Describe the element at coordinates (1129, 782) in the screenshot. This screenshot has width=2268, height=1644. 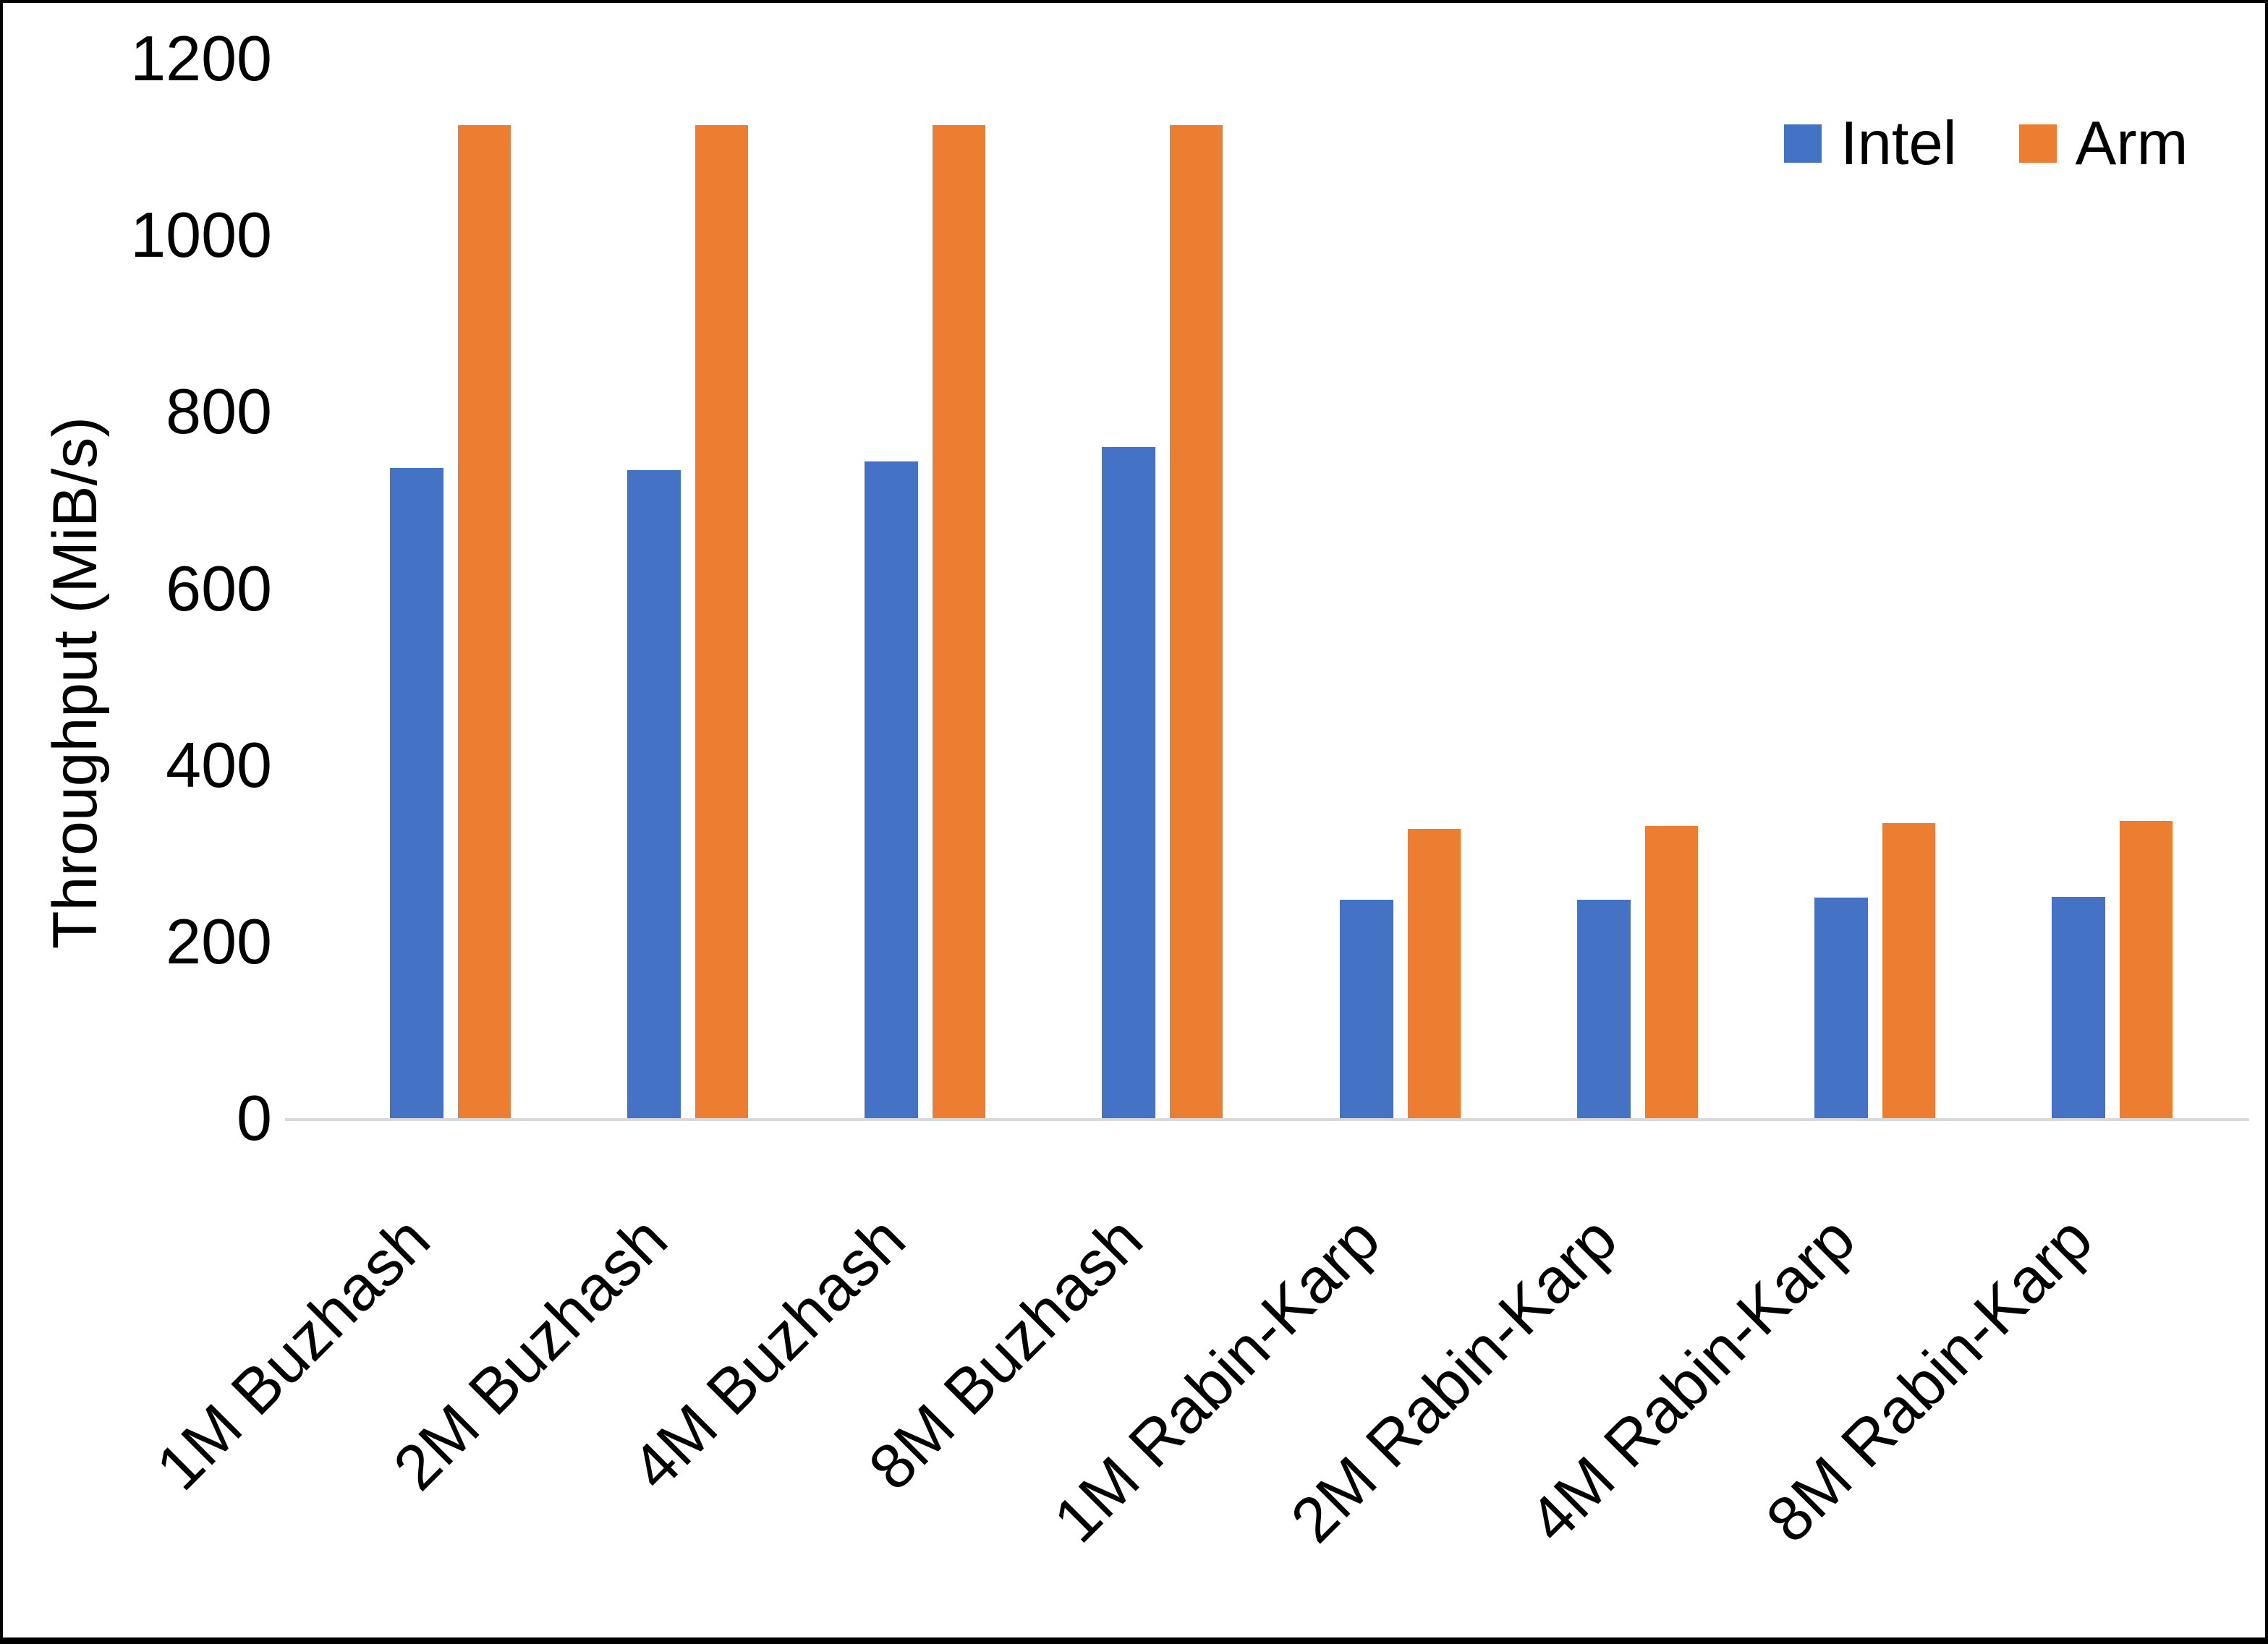
I see `bar-intel-8m-buzhash` at that location.